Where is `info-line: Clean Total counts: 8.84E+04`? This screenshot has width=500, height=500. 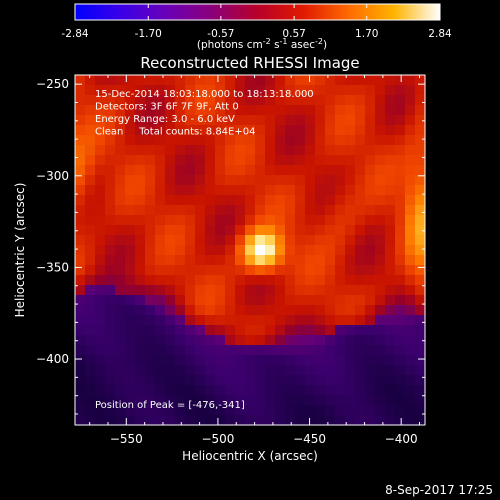
info-line: Clean Total counts: 8.84E+04 is located at coordinates (175, 132).